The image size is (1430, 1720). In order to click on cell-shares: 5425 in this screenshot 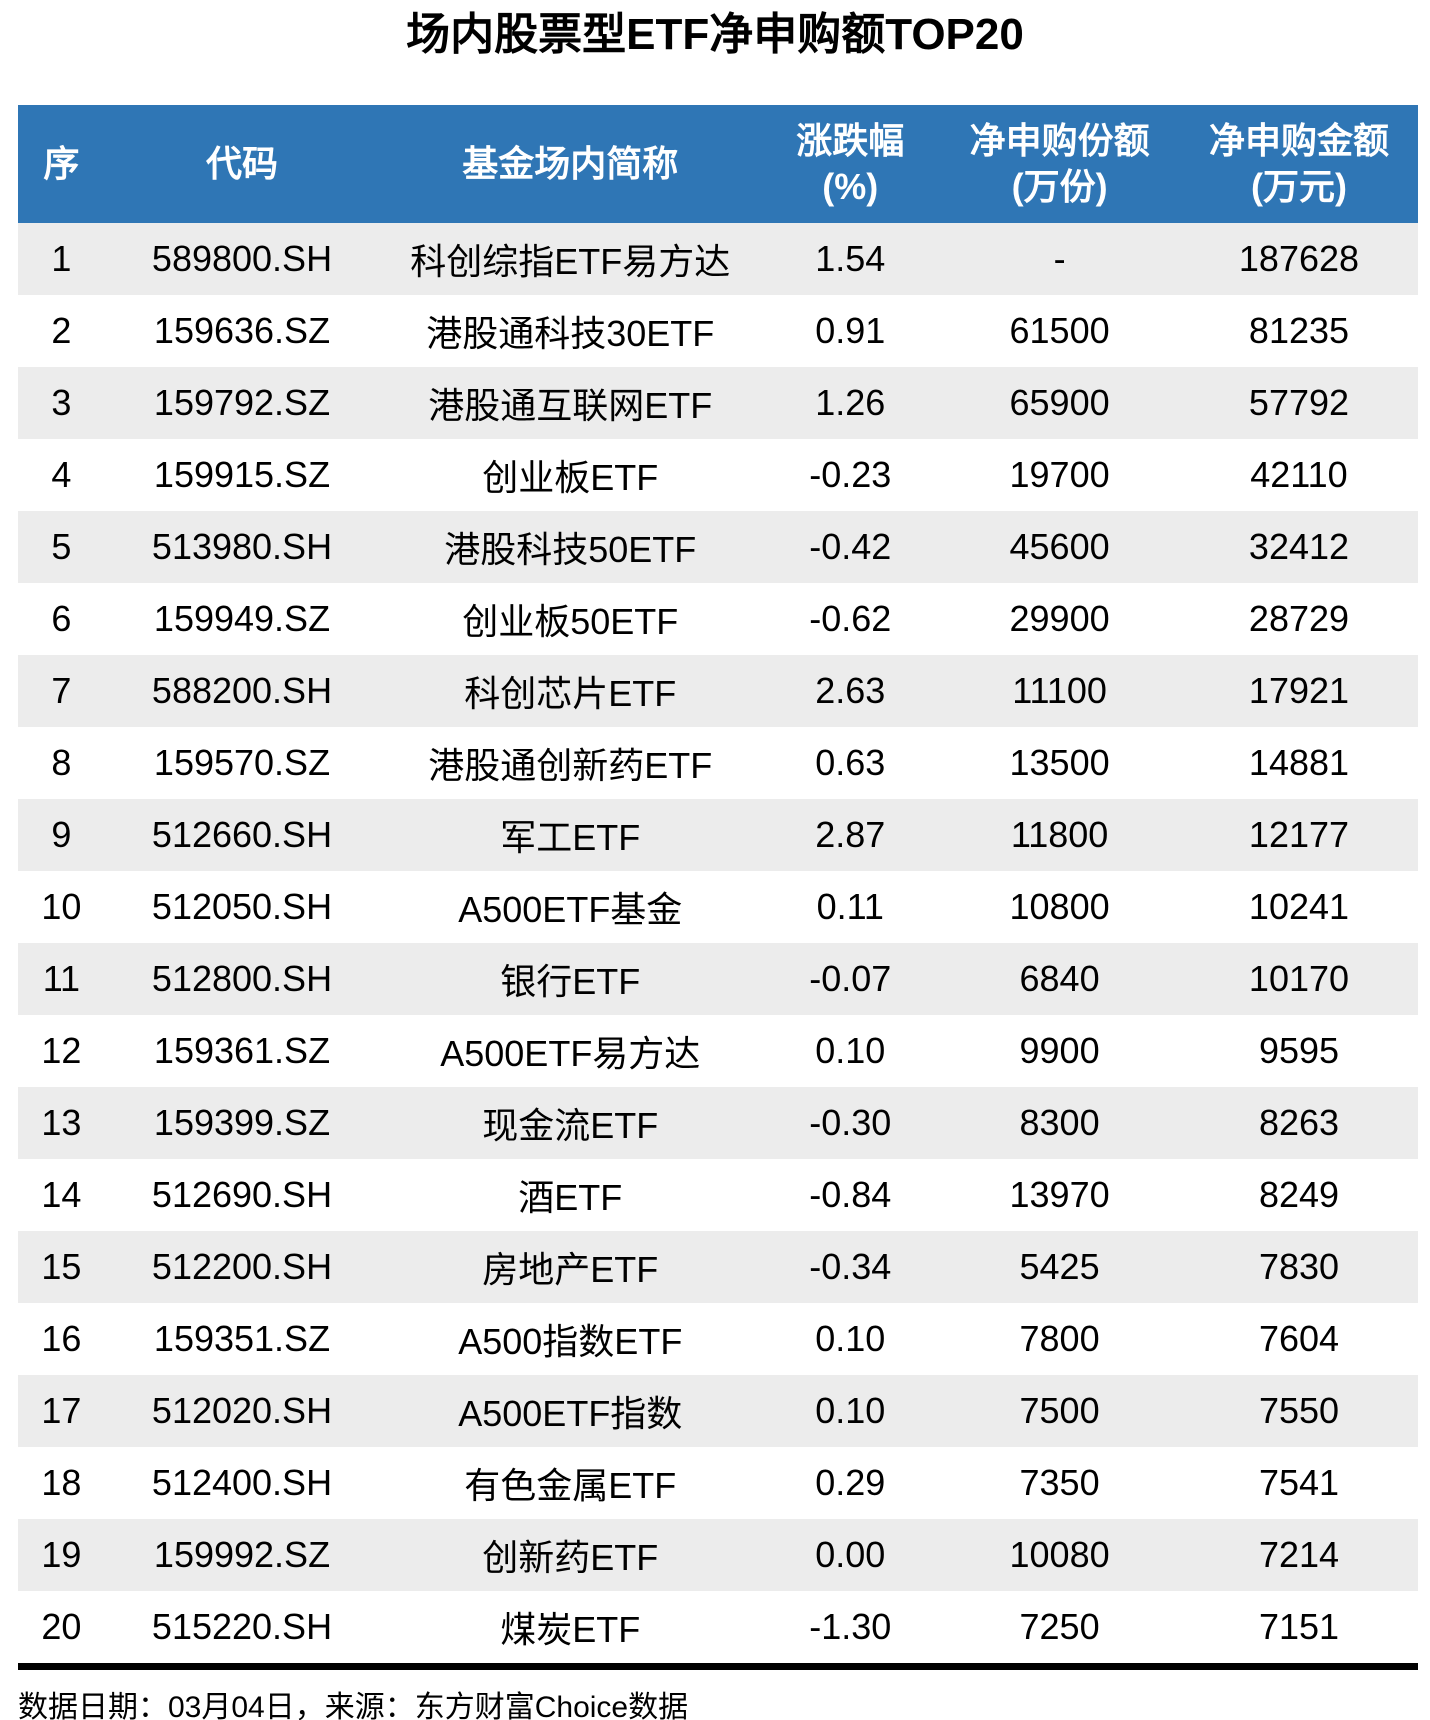, I will do `click(1059, 1266)`.